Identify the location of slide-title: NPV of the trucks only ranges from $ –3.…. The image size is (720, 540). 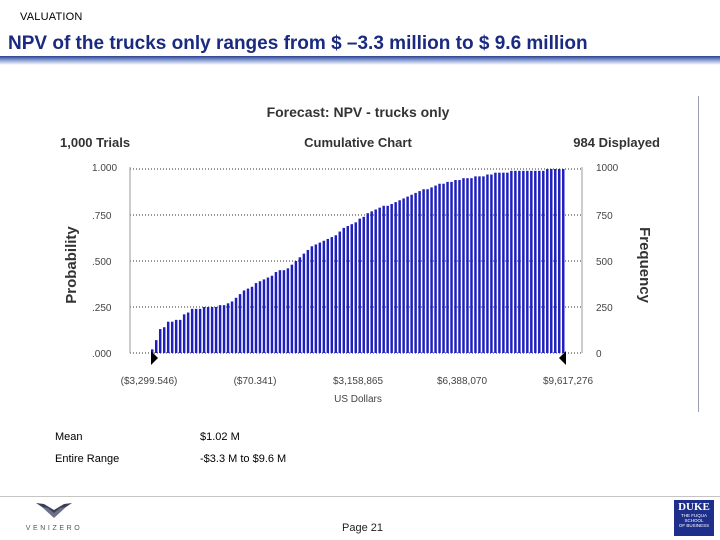
(298, 43).